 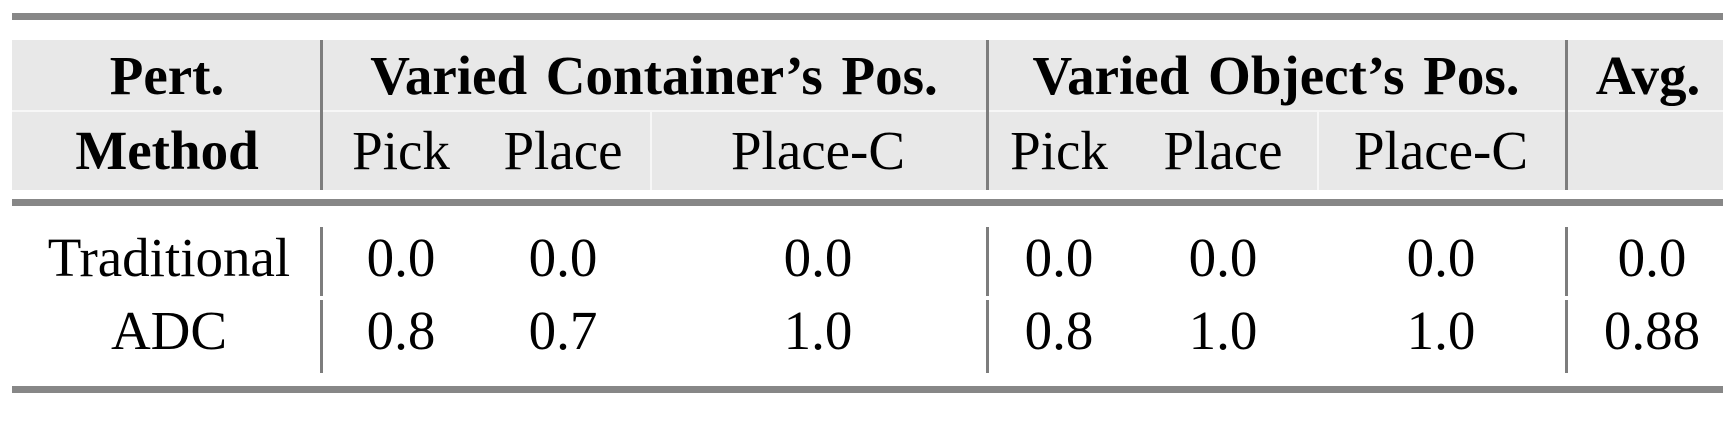 I want to click on subheader-object-pick: Pick, so click(x=1059, y=150).